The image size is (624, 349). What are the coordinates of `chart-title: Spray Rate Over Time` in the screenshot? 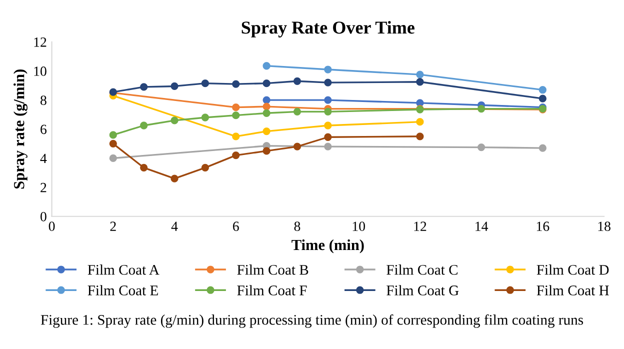 It's located at (328, 29).